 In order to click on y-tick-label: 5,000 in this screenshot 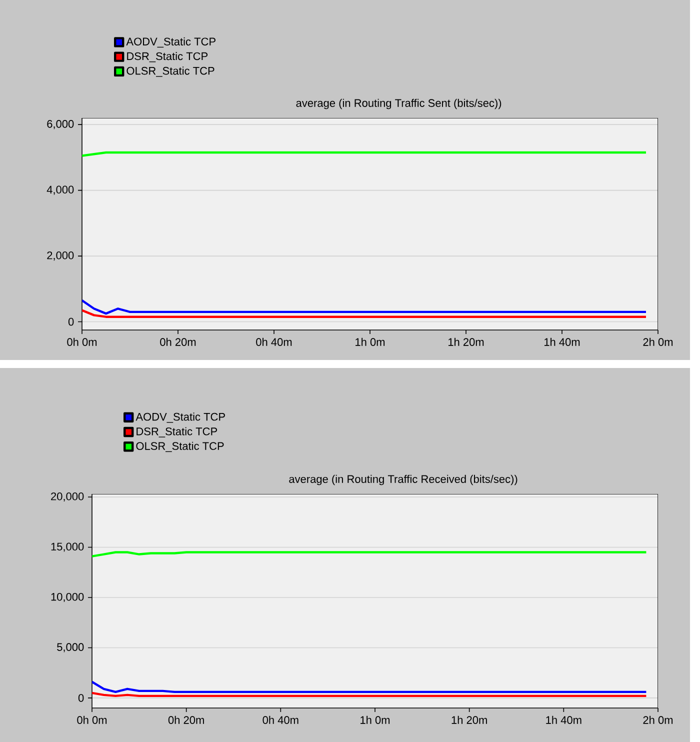, I will do `click(70, 647)`.